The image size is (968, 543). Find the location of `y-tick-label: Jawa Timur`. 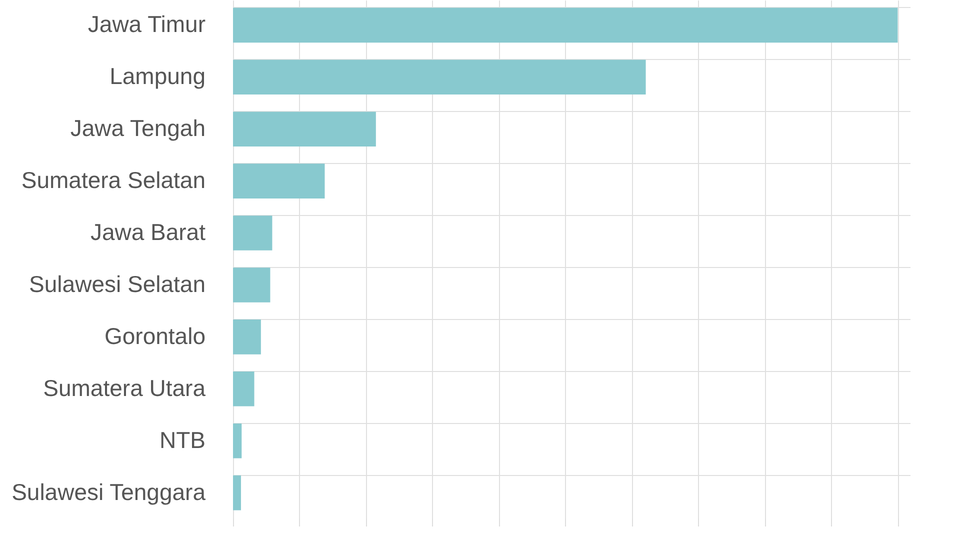

y-tick-label: Jawa Timur is located at coordinates (147, 24).